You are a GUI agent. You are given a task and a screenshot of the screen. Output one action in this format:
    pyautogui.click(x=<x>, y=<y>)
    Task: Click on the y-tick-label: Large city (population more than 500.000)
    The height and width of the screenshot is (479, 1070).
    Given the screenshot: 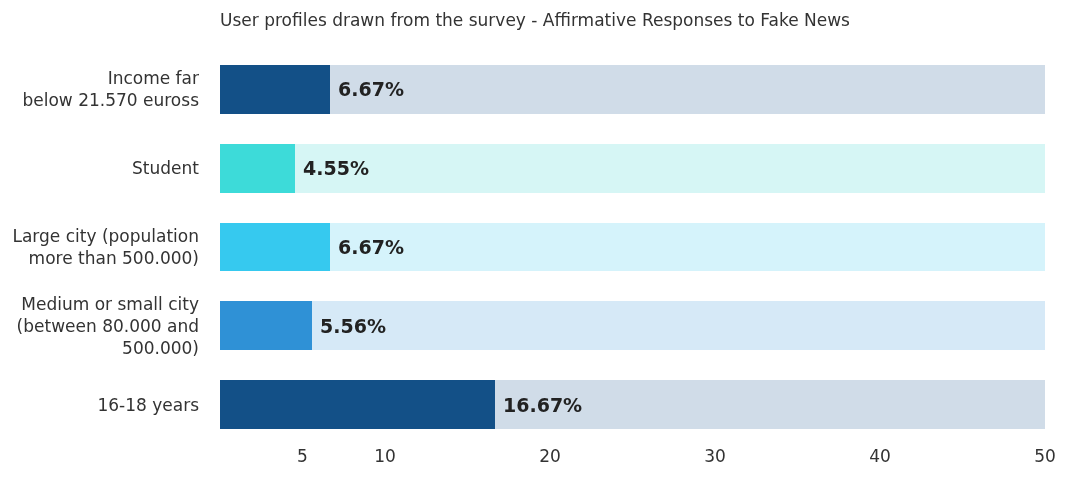 What is the action you would take?
    pyautogui.click(x=105, y=246)
    